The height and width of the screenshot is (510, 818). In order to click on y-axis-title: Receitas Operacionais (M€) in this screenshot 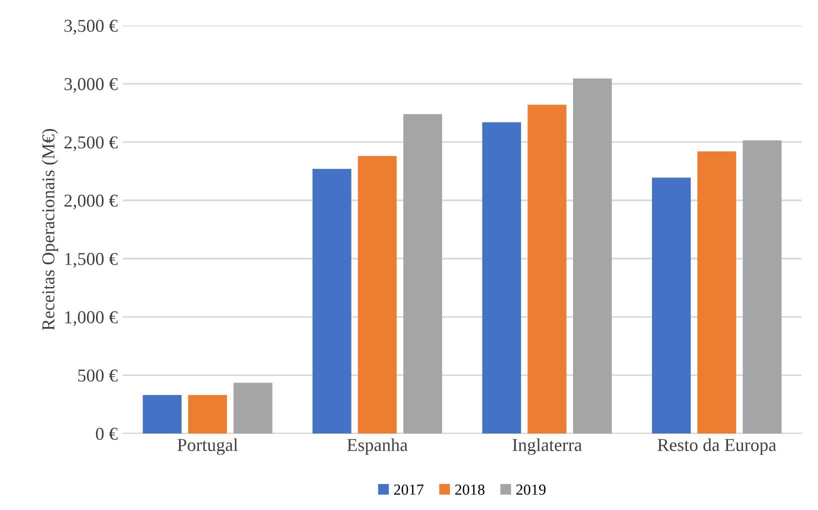, I will do `click(50, 229)`.